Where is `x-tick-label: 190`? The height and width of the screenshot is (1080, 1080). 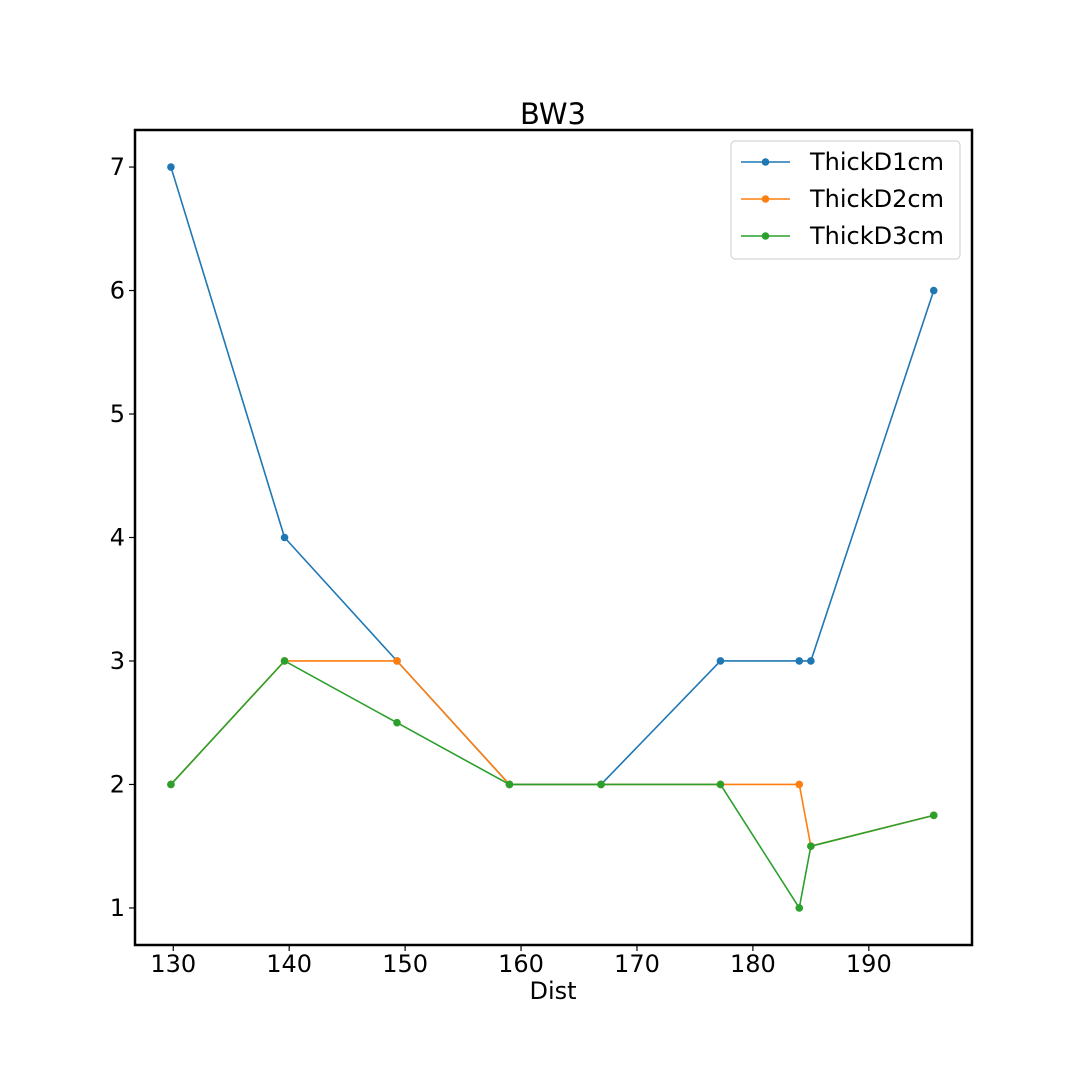 x-tick-label: 190 is located at coordinates (869, 964).